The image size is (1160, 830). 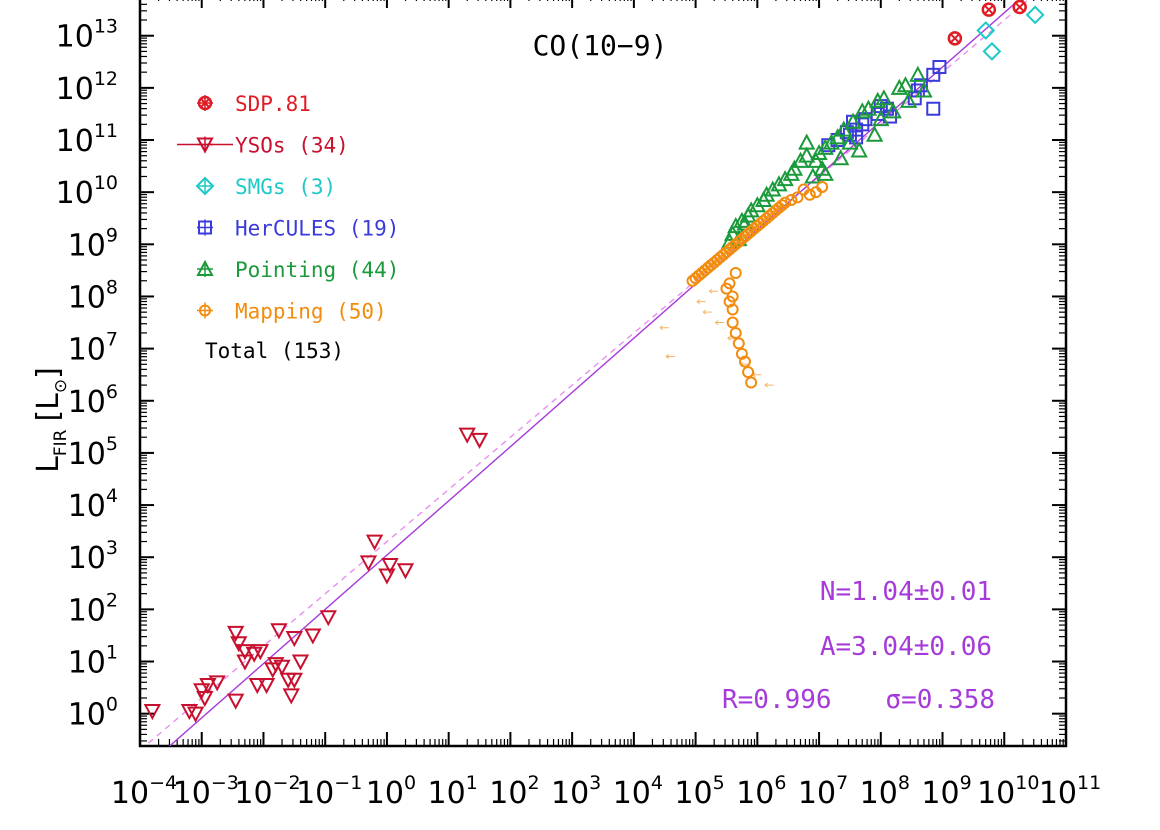 What do you see at coordinates (600, 45) in the screenshot?
I see `chart-title: CO(10−9)` at bounding box center [600, 45].